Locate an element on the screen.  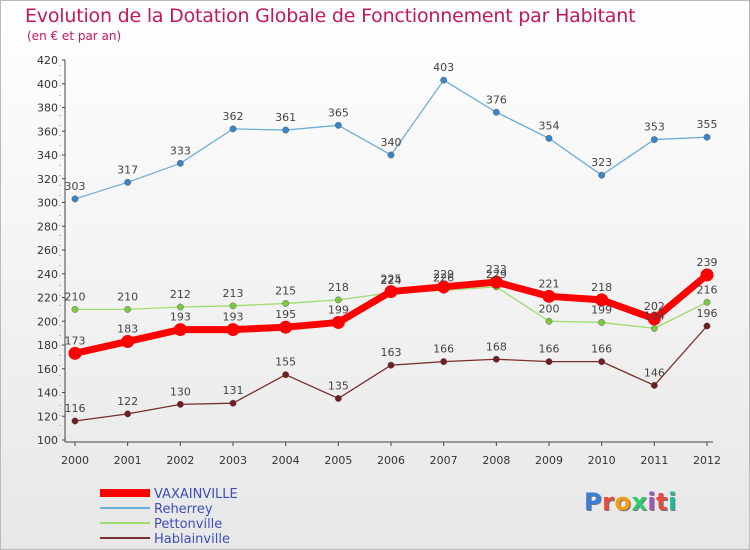
data-label: 353 is located at coordinates (654, 127).